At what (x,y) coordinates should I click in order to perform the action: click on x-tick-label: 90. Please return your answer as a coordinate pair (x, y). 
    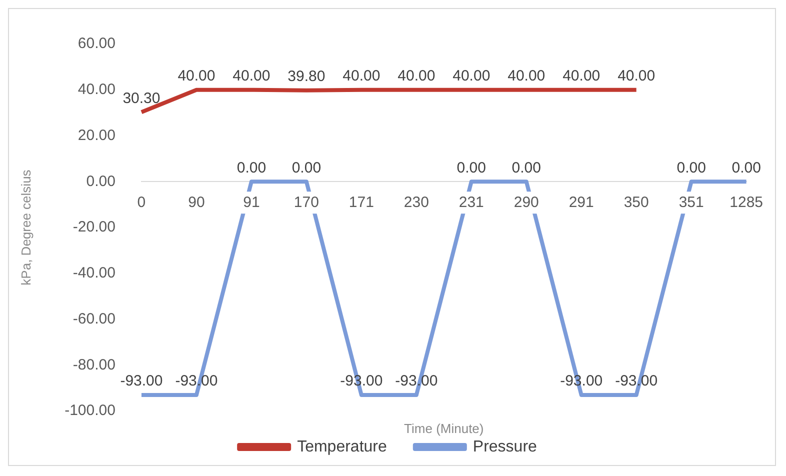
    Looking at the image, I should click on (196, 202).